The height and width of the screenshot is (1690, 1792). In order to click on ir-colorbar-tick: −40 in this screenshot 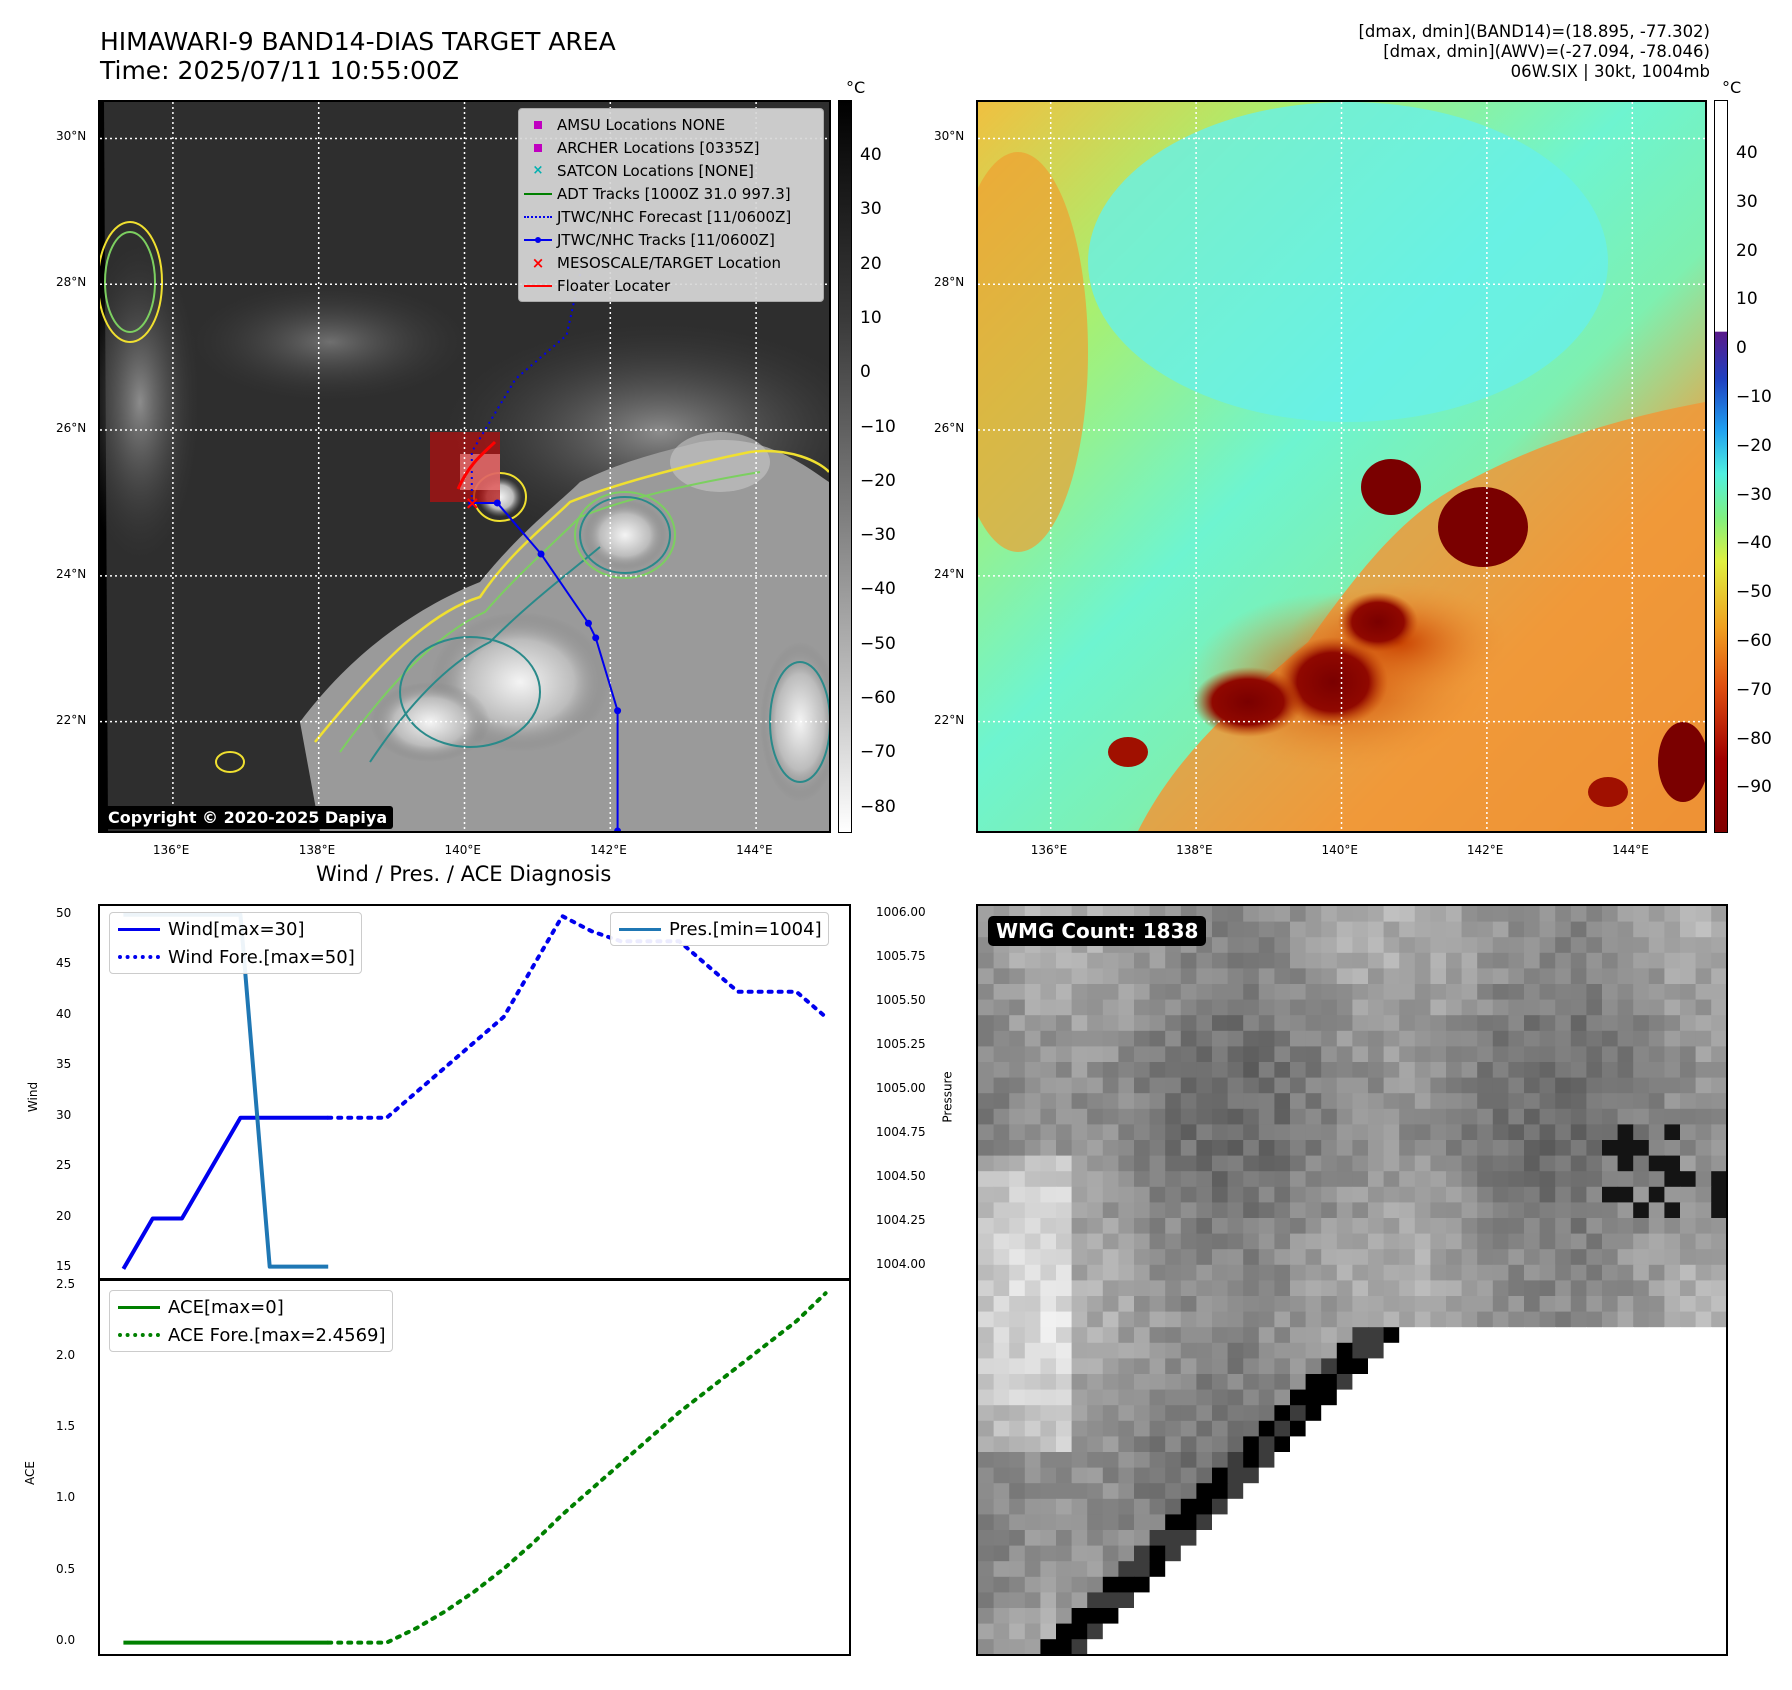, I will do `click(878, 589)`.